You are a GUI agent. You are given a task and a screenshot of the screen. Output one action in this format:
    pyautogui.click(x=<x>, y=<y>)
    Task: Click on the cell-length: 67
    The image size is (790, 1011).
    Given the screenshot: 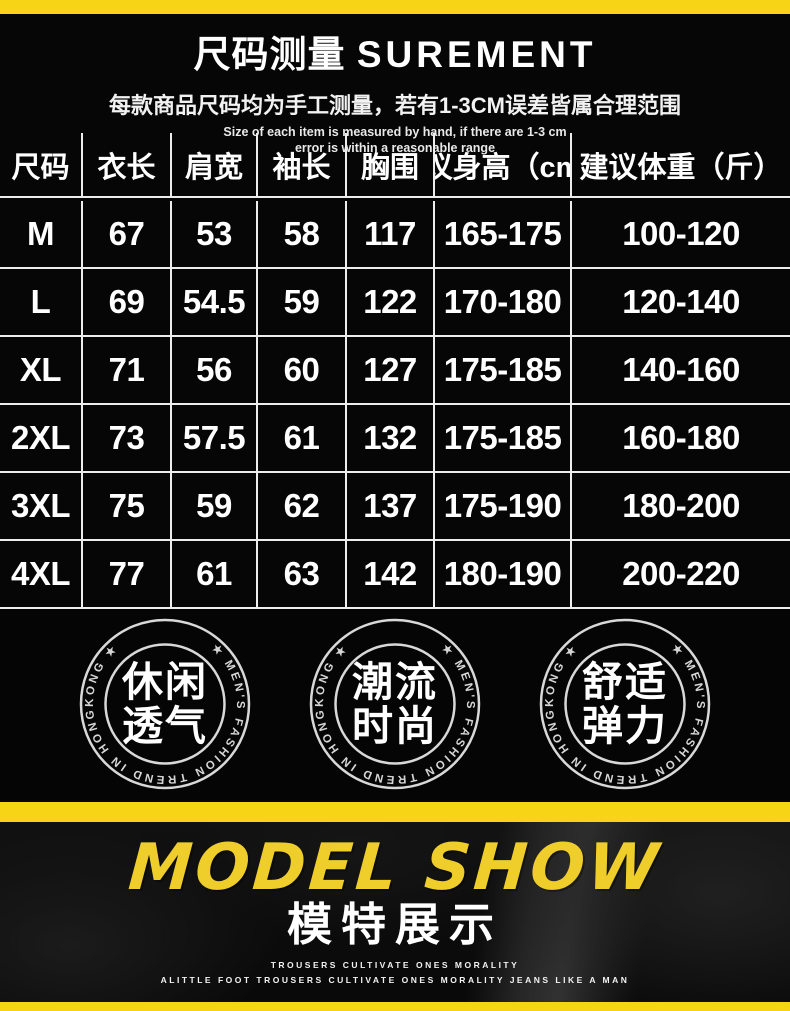 What is the action you would take?
    pyautogui.click(x=127, y=235)
    